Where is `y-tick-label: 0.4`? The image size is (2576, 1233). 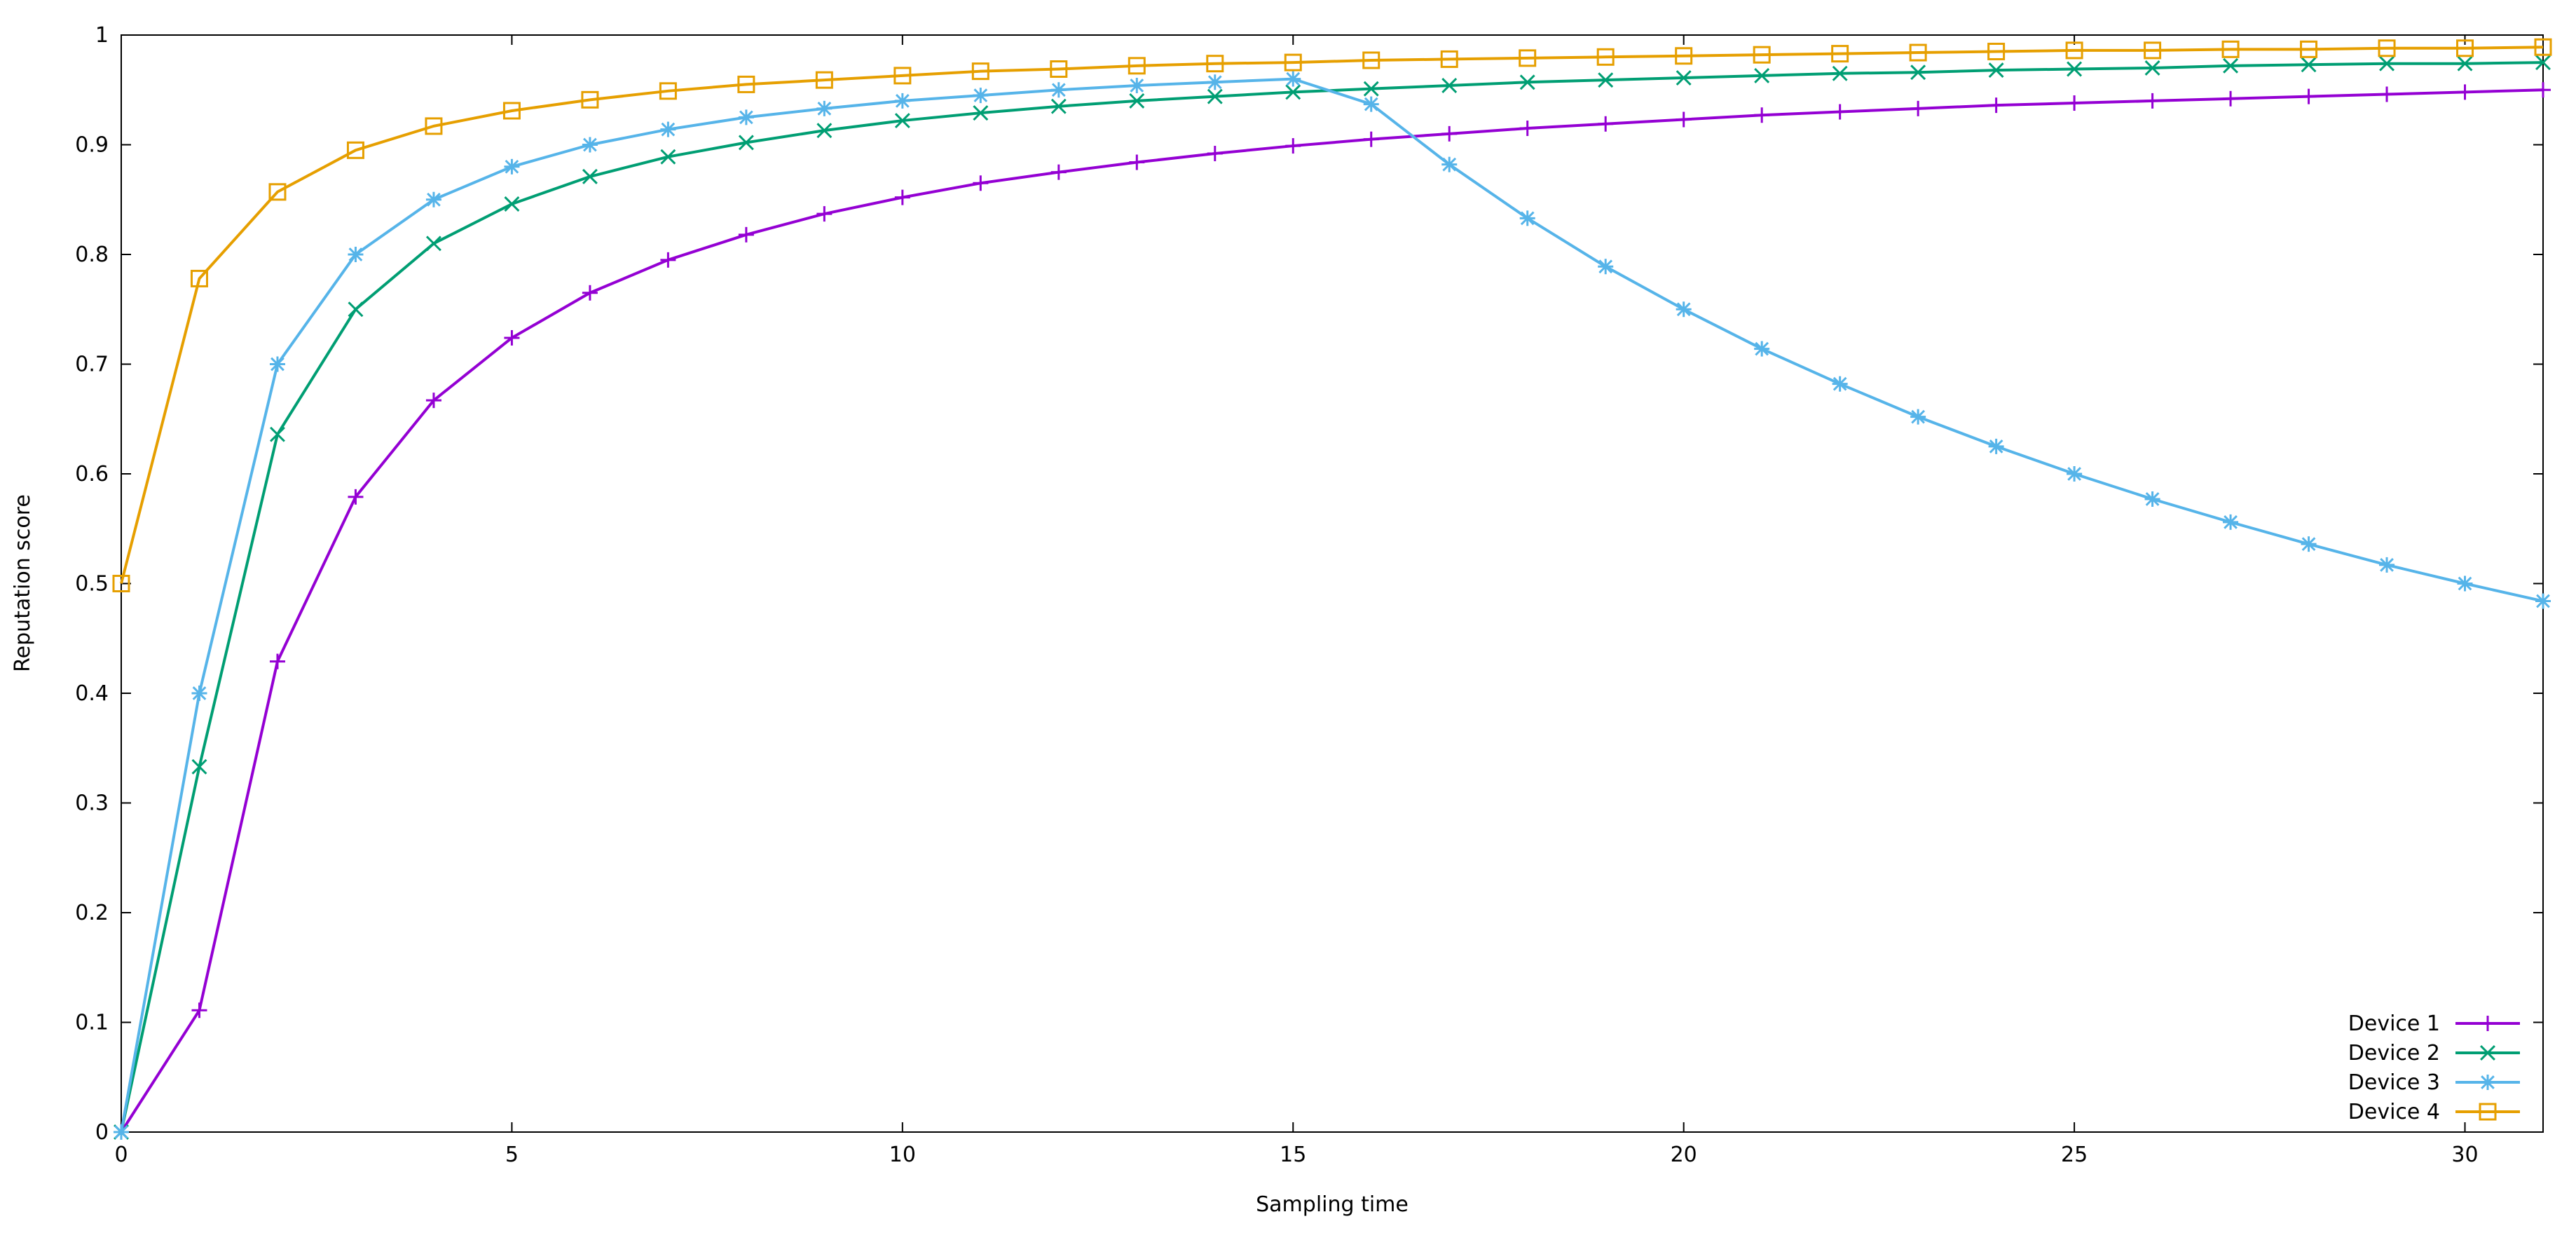
y-tick-label: 0.4 is located at coordinates (92, 693).